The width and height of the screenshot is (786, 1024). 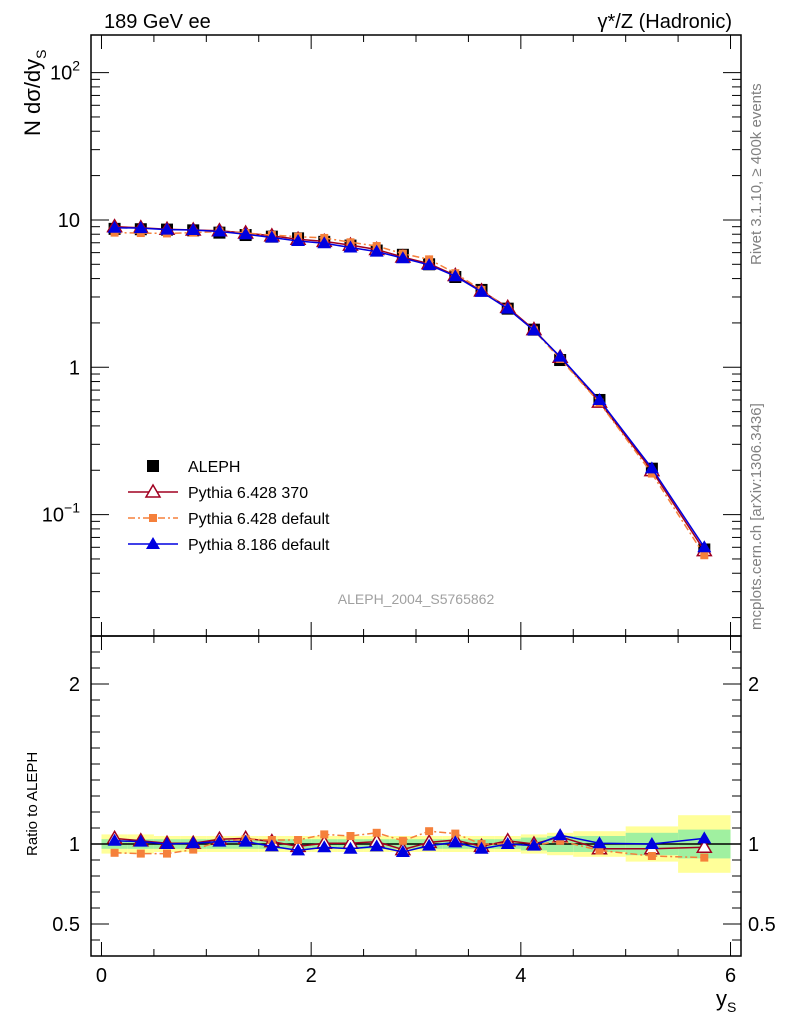 I want to click on y-tick-label-base: 1, so click(x=74, y=368).